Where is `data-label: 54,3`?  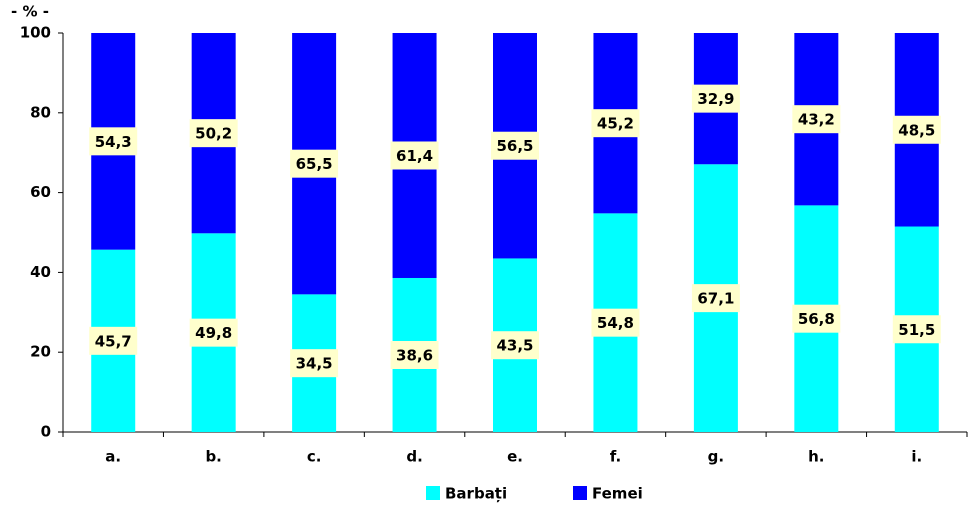
data-label: 54,3 is located at coordinates (113, 142).